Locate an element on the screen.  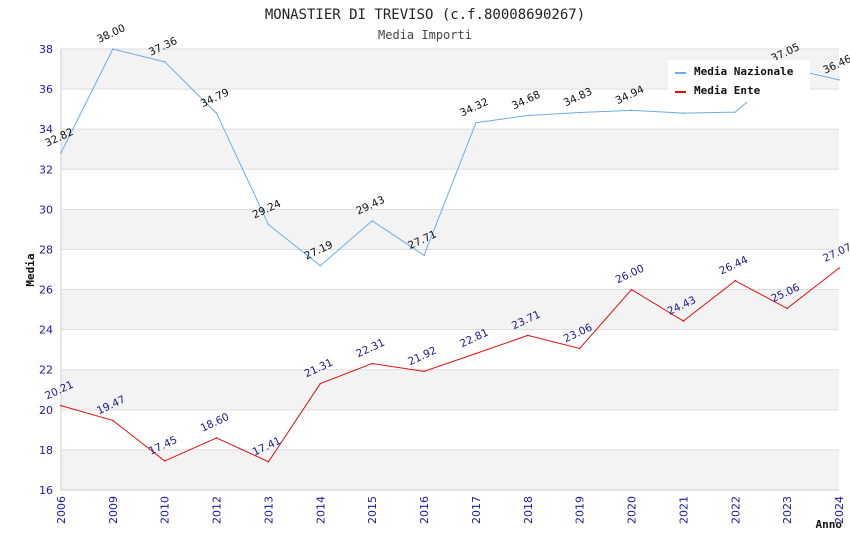
x-tick-label: 2018 is located at coordinates (528, 510).